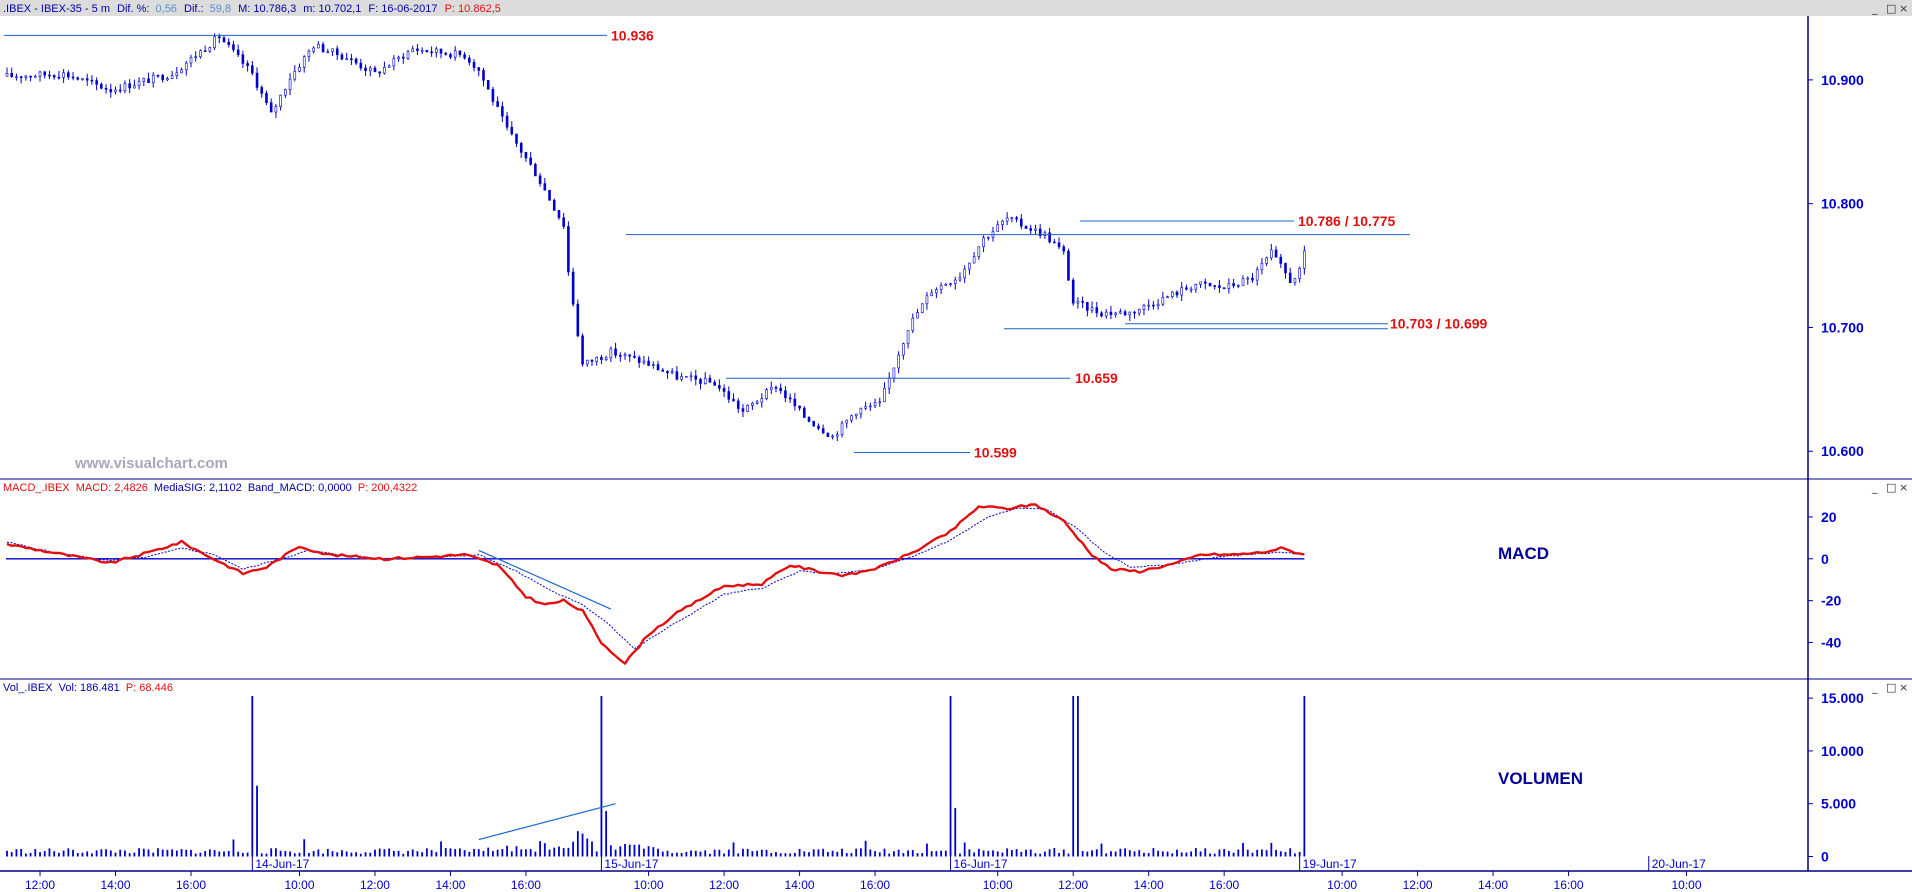 Image resolution: width=1912 pixels, height=892 pixels. What do you see at coordinates (1831, 601) in the screenshot?
I see `macd-y-tick-label: -20` at bounding box center [1831, 601].